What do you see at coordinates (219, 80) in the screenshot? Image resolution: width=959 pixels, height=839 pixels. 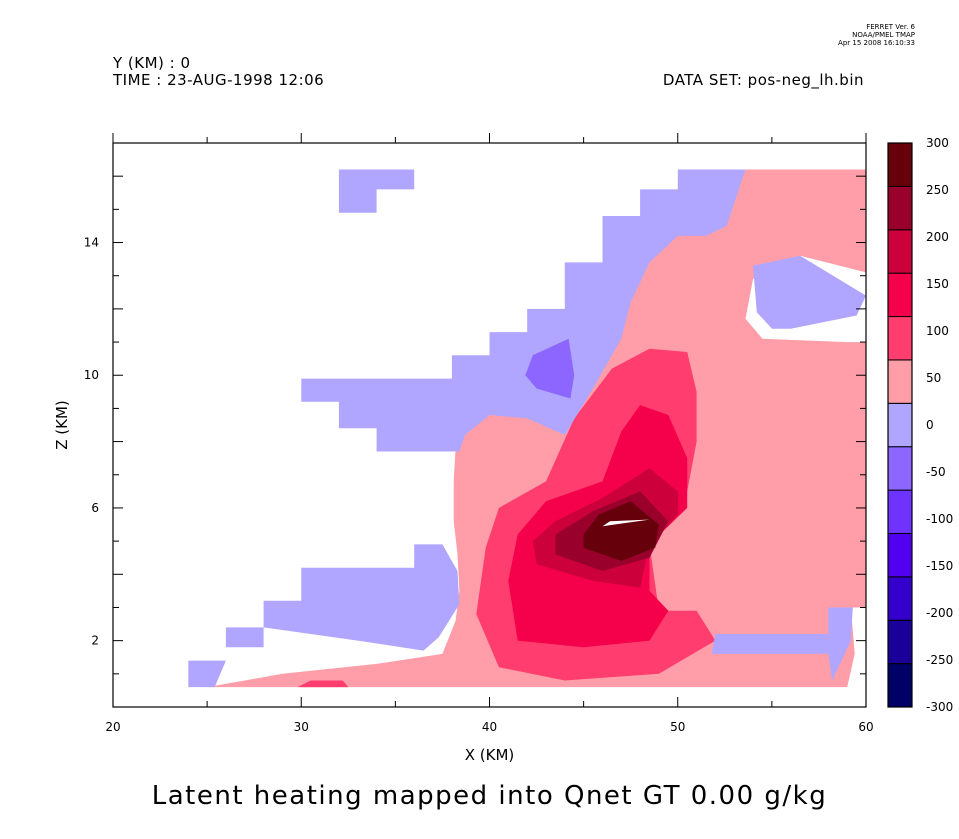 I see `time-info-label: TIME : 23-AUG-1998 12:06` at bounding box center [219, 80].